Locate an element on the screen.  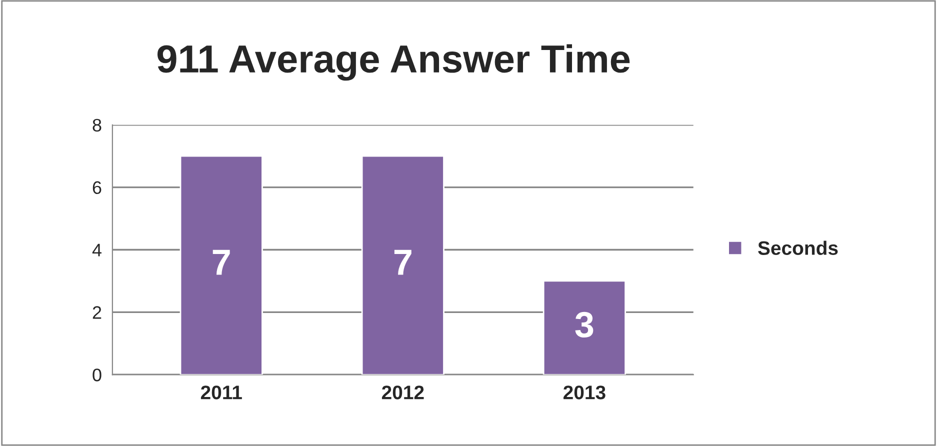
y-tick-label: 4 is located at coordinates (97, 250).